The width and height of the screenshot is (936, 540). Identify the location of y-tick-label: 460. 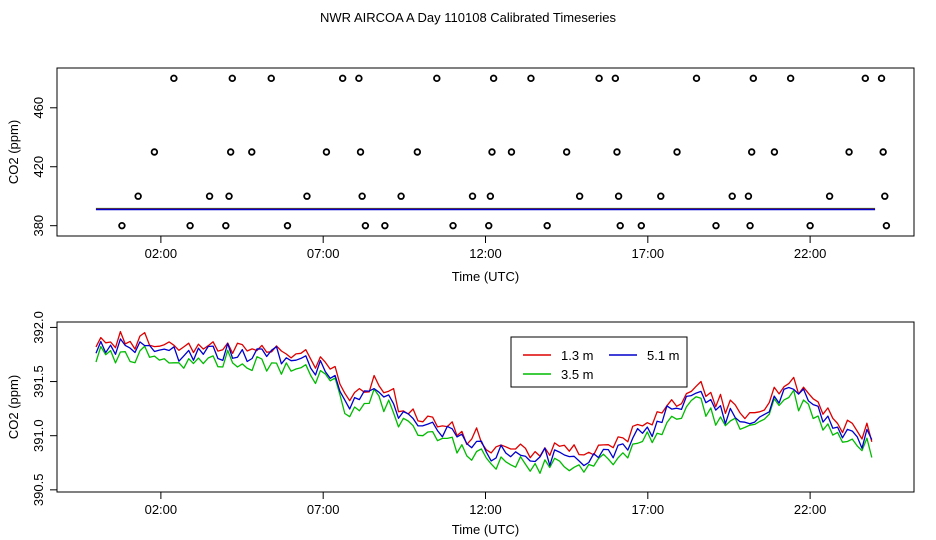
(38, 108).